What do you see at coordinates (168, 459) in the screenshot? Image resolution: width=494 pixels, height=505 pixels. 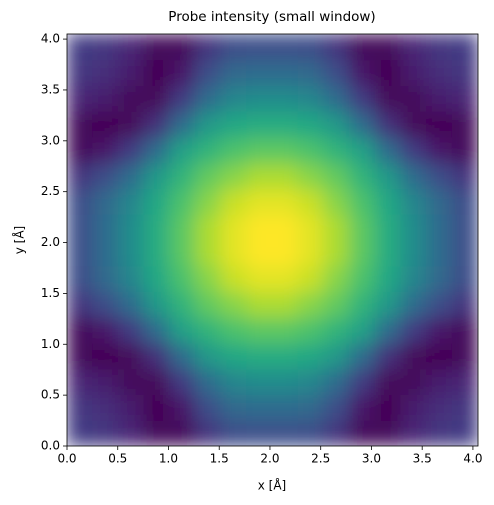 I see `x-tick-label: 1.0` at bounding box center [168, 459].